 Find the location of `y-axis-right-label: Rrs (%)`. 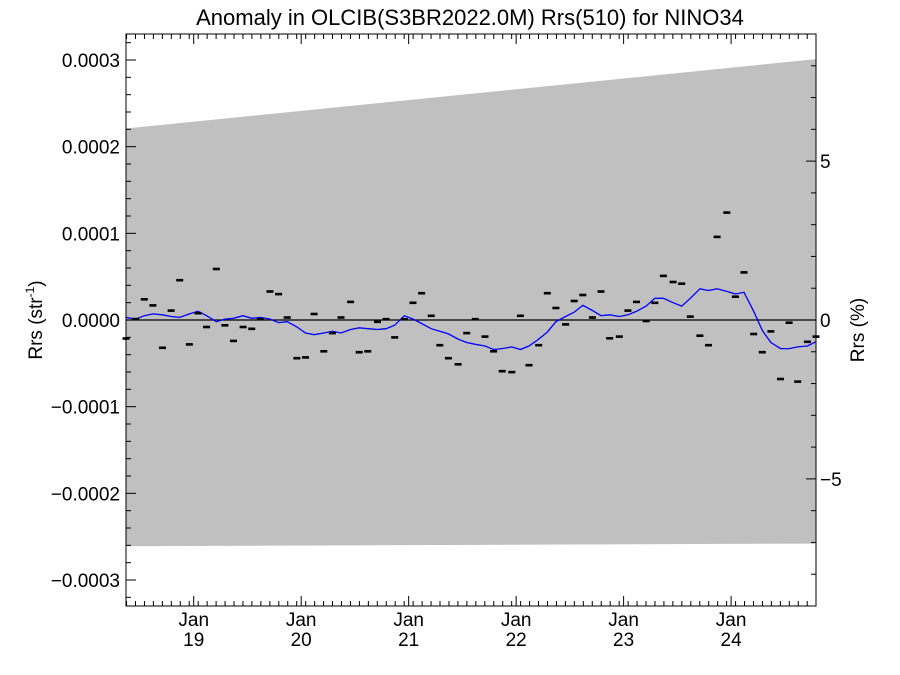

y-axis-right-label: Rrs (%) is located at coordinates (858, 330).